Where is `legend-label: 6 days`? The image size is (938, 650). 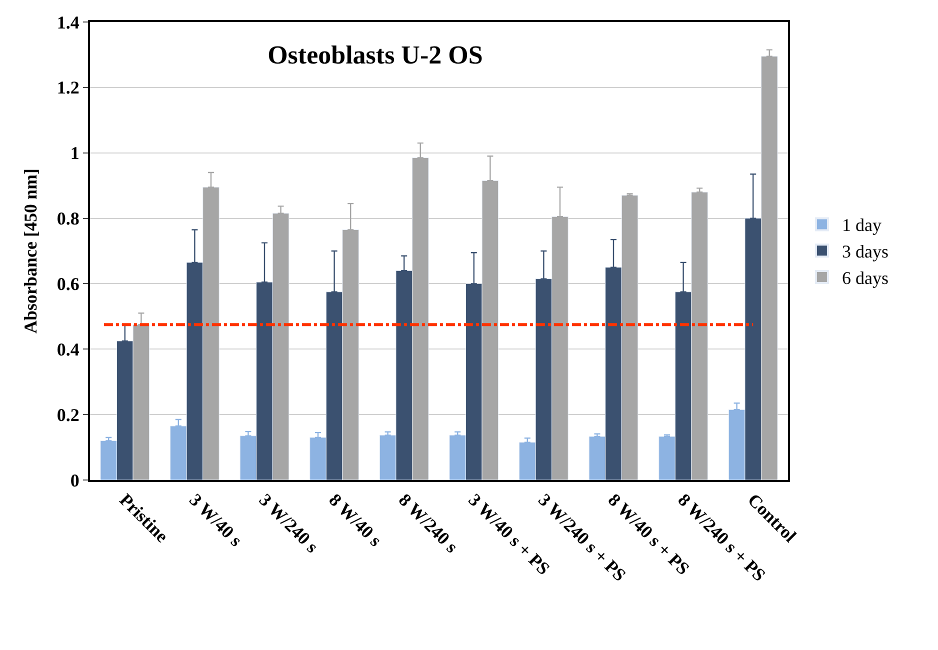 legend-label: 6 days is located at coordinates (865, 278).